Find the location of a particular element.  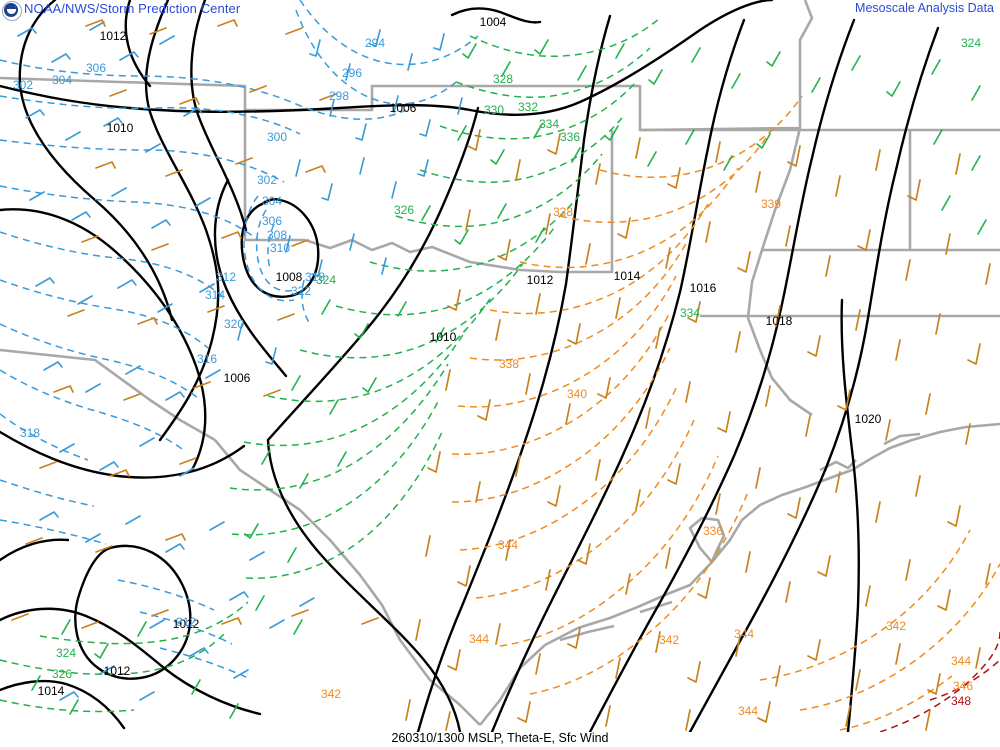

mslp-contour-label: 1004 is located at coordinates (493, 22).